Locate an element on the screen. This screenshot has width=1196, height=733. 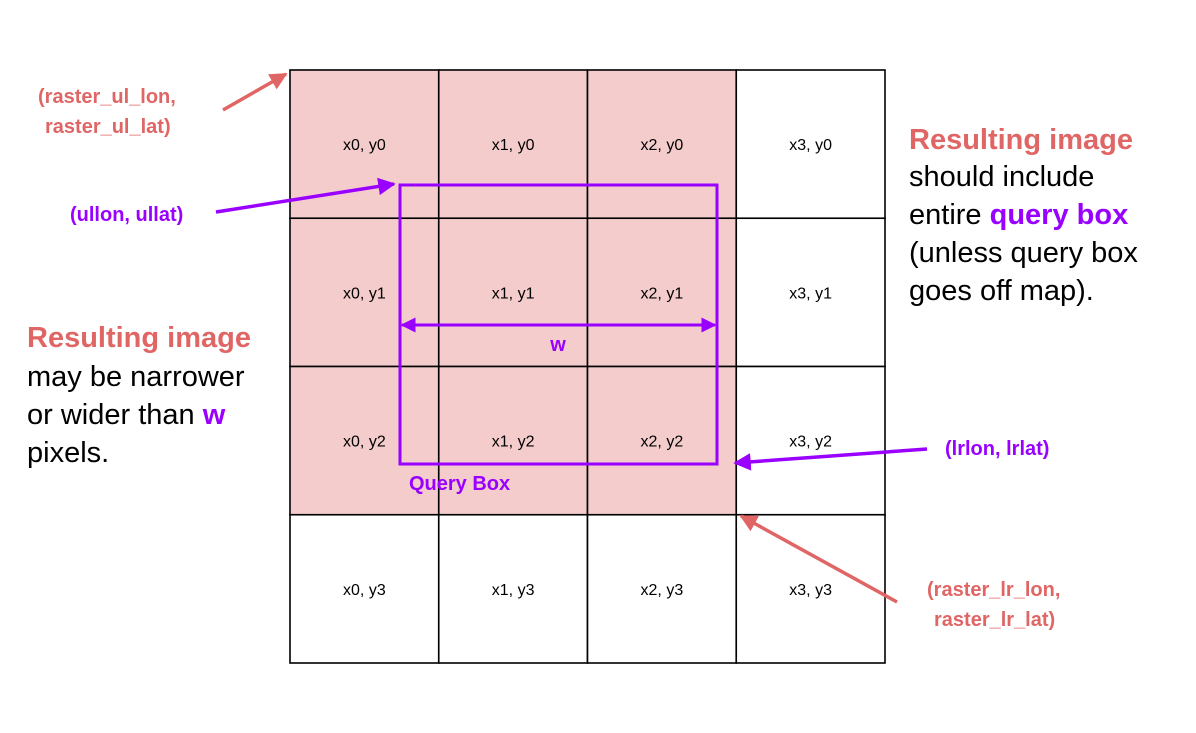
tile-label: x2, y3 is located at coordinates (662, 590).